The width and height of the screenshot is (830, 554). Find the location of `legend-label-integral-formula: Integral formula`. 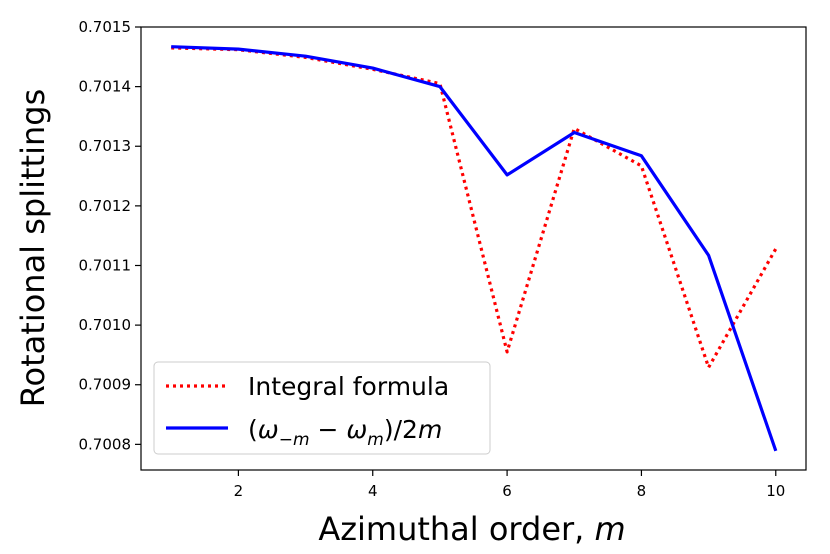

legend-label-integral-formula: Integral formula is located at coordinates (348, 386).